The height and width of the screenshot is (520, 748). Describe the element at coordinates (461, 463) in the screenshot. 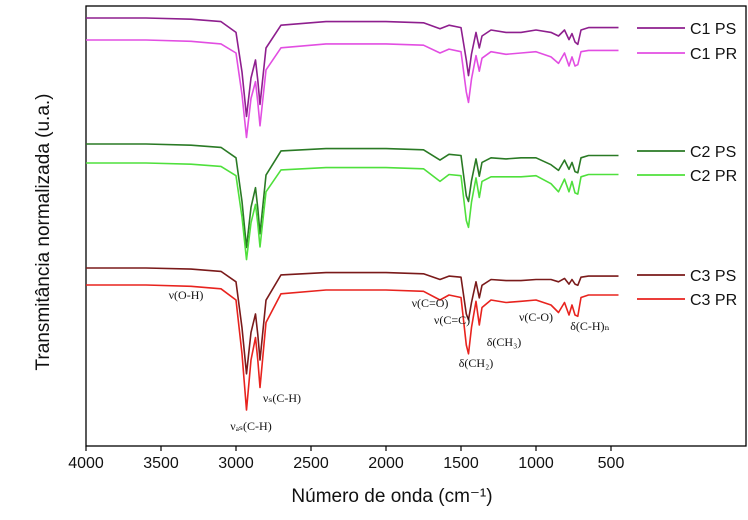

I see `x-tick-label-1500: 1500` at that location.